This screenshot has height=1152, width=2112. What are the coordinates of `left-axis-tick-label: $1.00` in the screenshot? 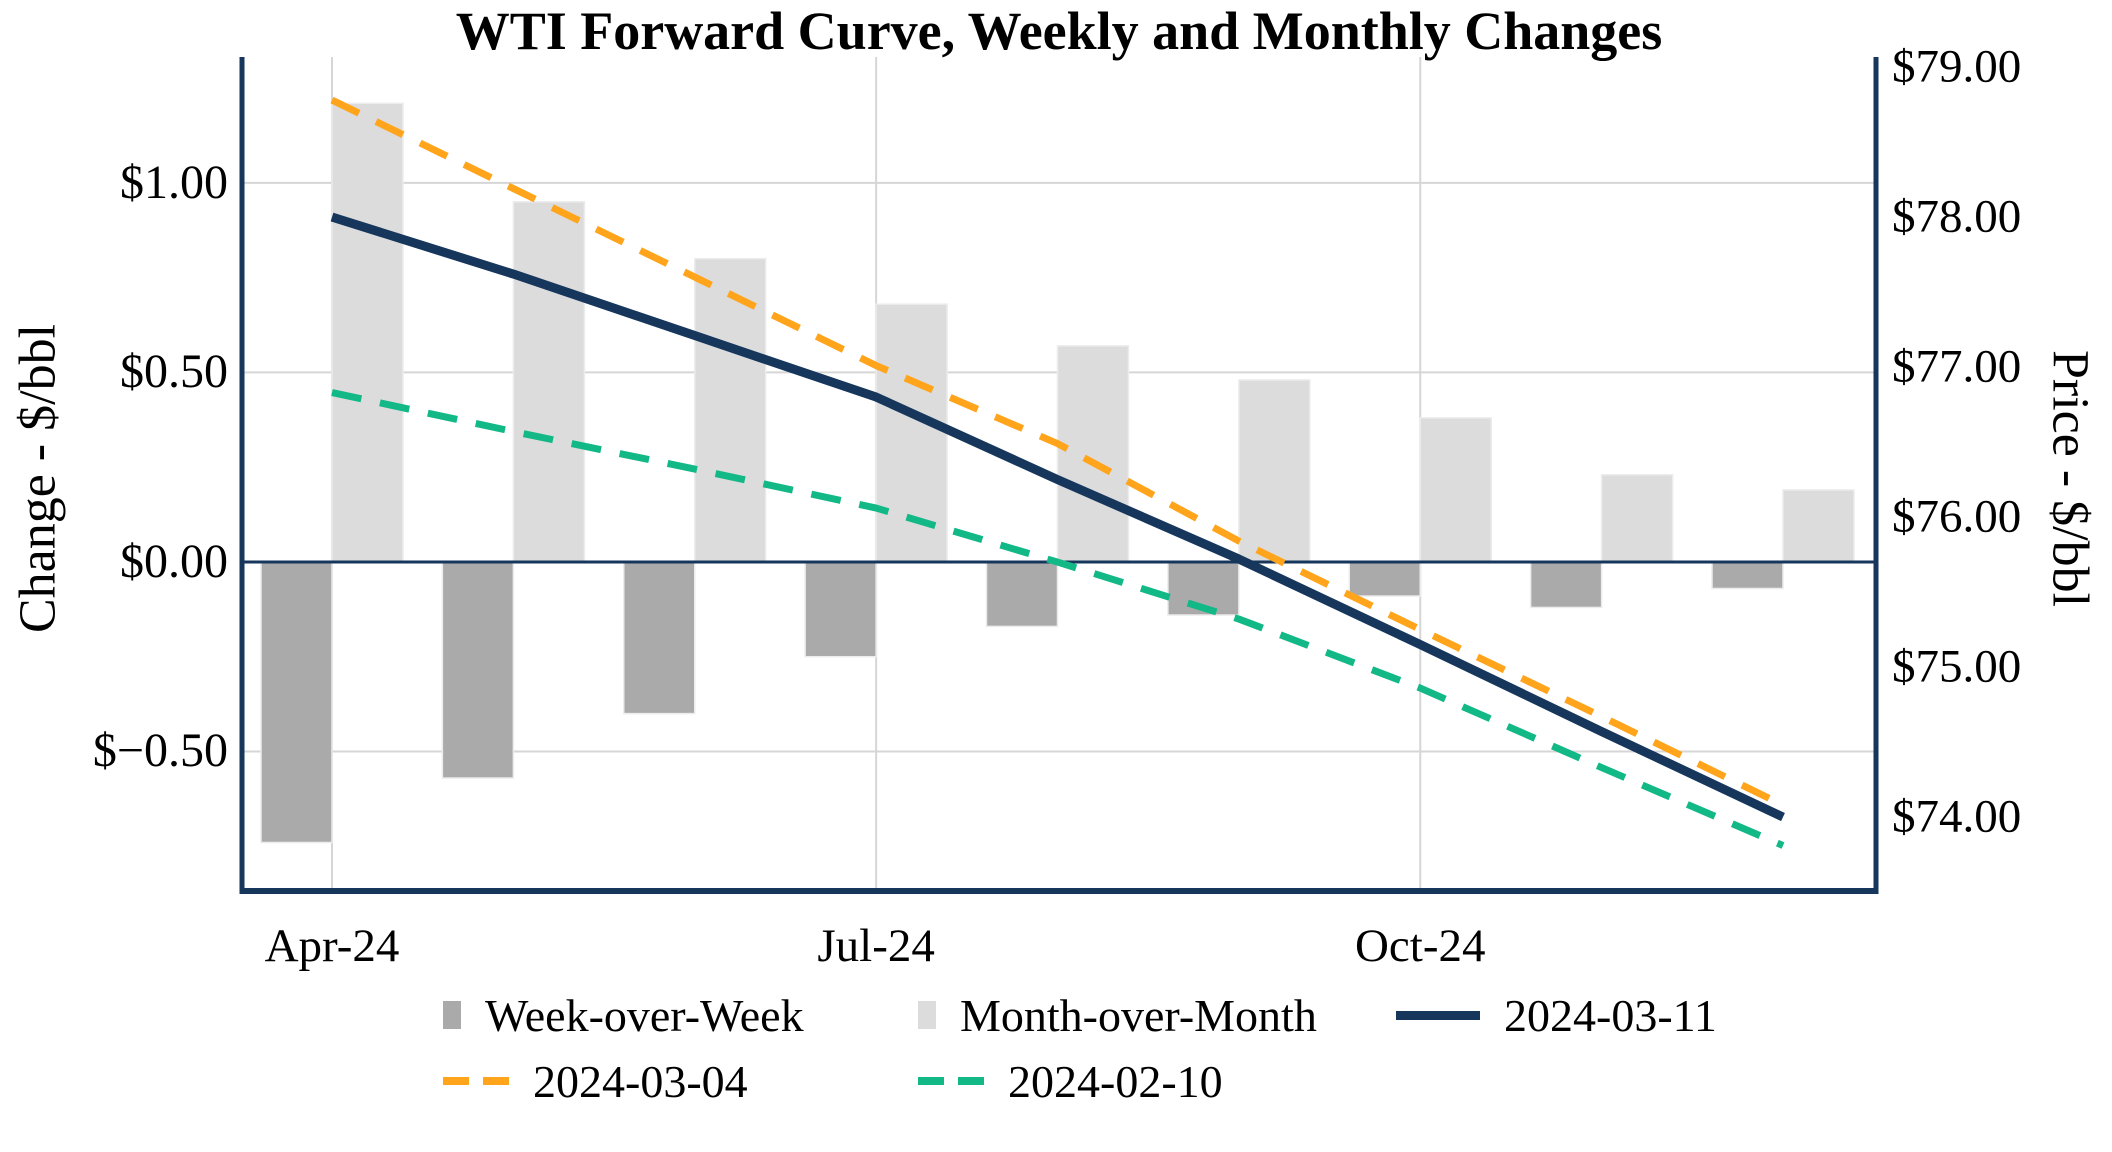 It's located at (174, 182).